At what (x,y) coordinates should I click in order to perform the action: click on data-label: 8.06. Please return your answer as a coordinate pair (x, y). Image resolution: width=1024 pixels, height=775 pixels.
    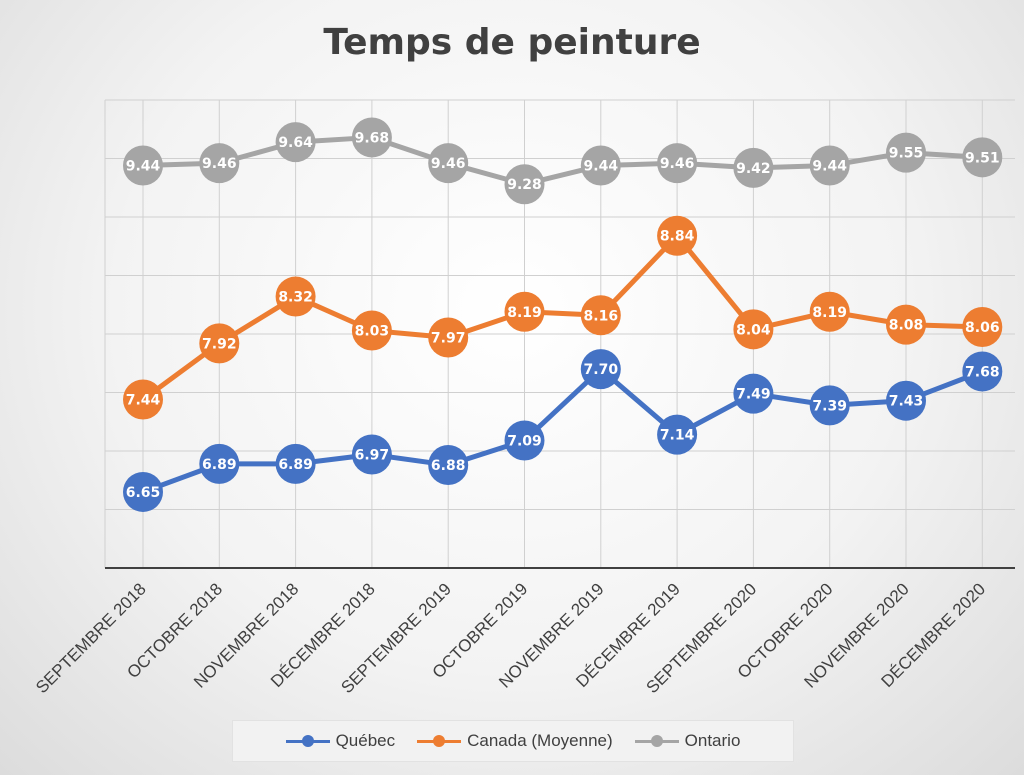
    Looking at the image, I should click on (982, 328).